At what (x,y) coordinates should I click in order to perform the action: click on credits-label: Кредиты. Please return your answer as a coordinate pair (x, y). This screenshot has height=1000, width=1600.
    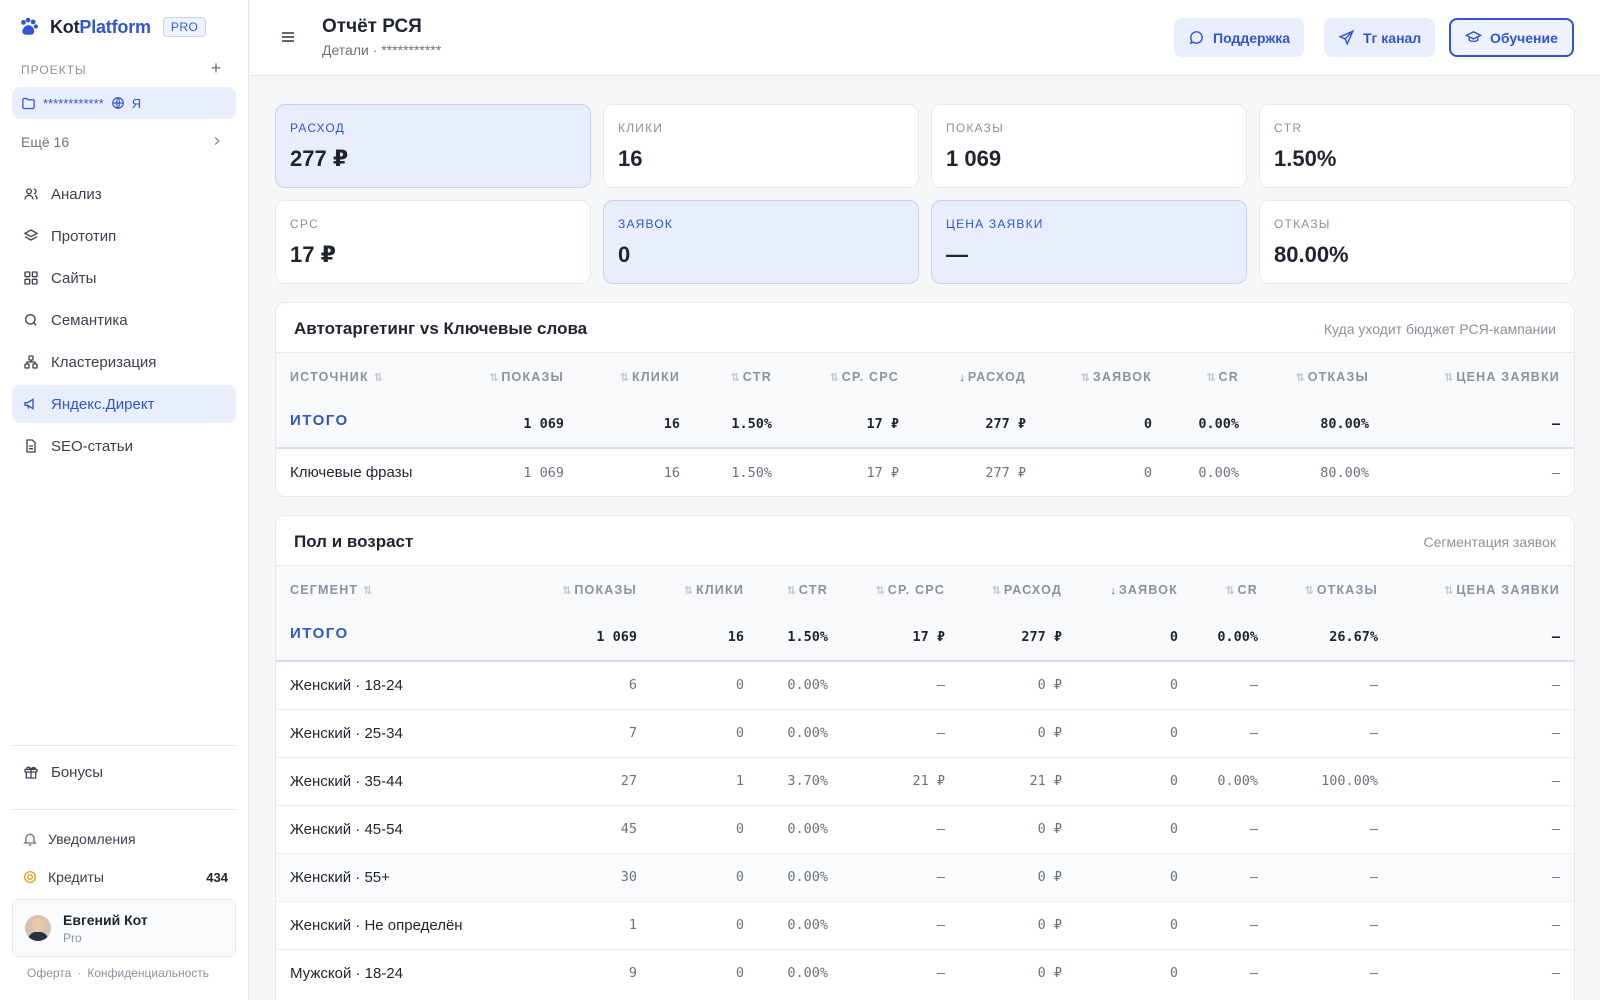
    Looking at the image, I should click on (76, 877).